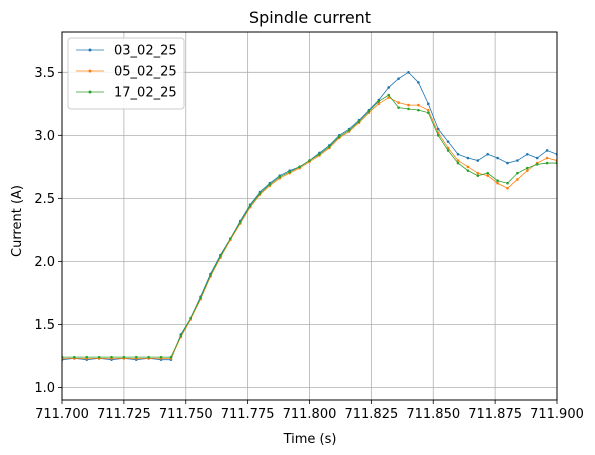 This screenshot has width=595, height=455. I want to click on legend-label: 17_02_25, so click(145, 93).